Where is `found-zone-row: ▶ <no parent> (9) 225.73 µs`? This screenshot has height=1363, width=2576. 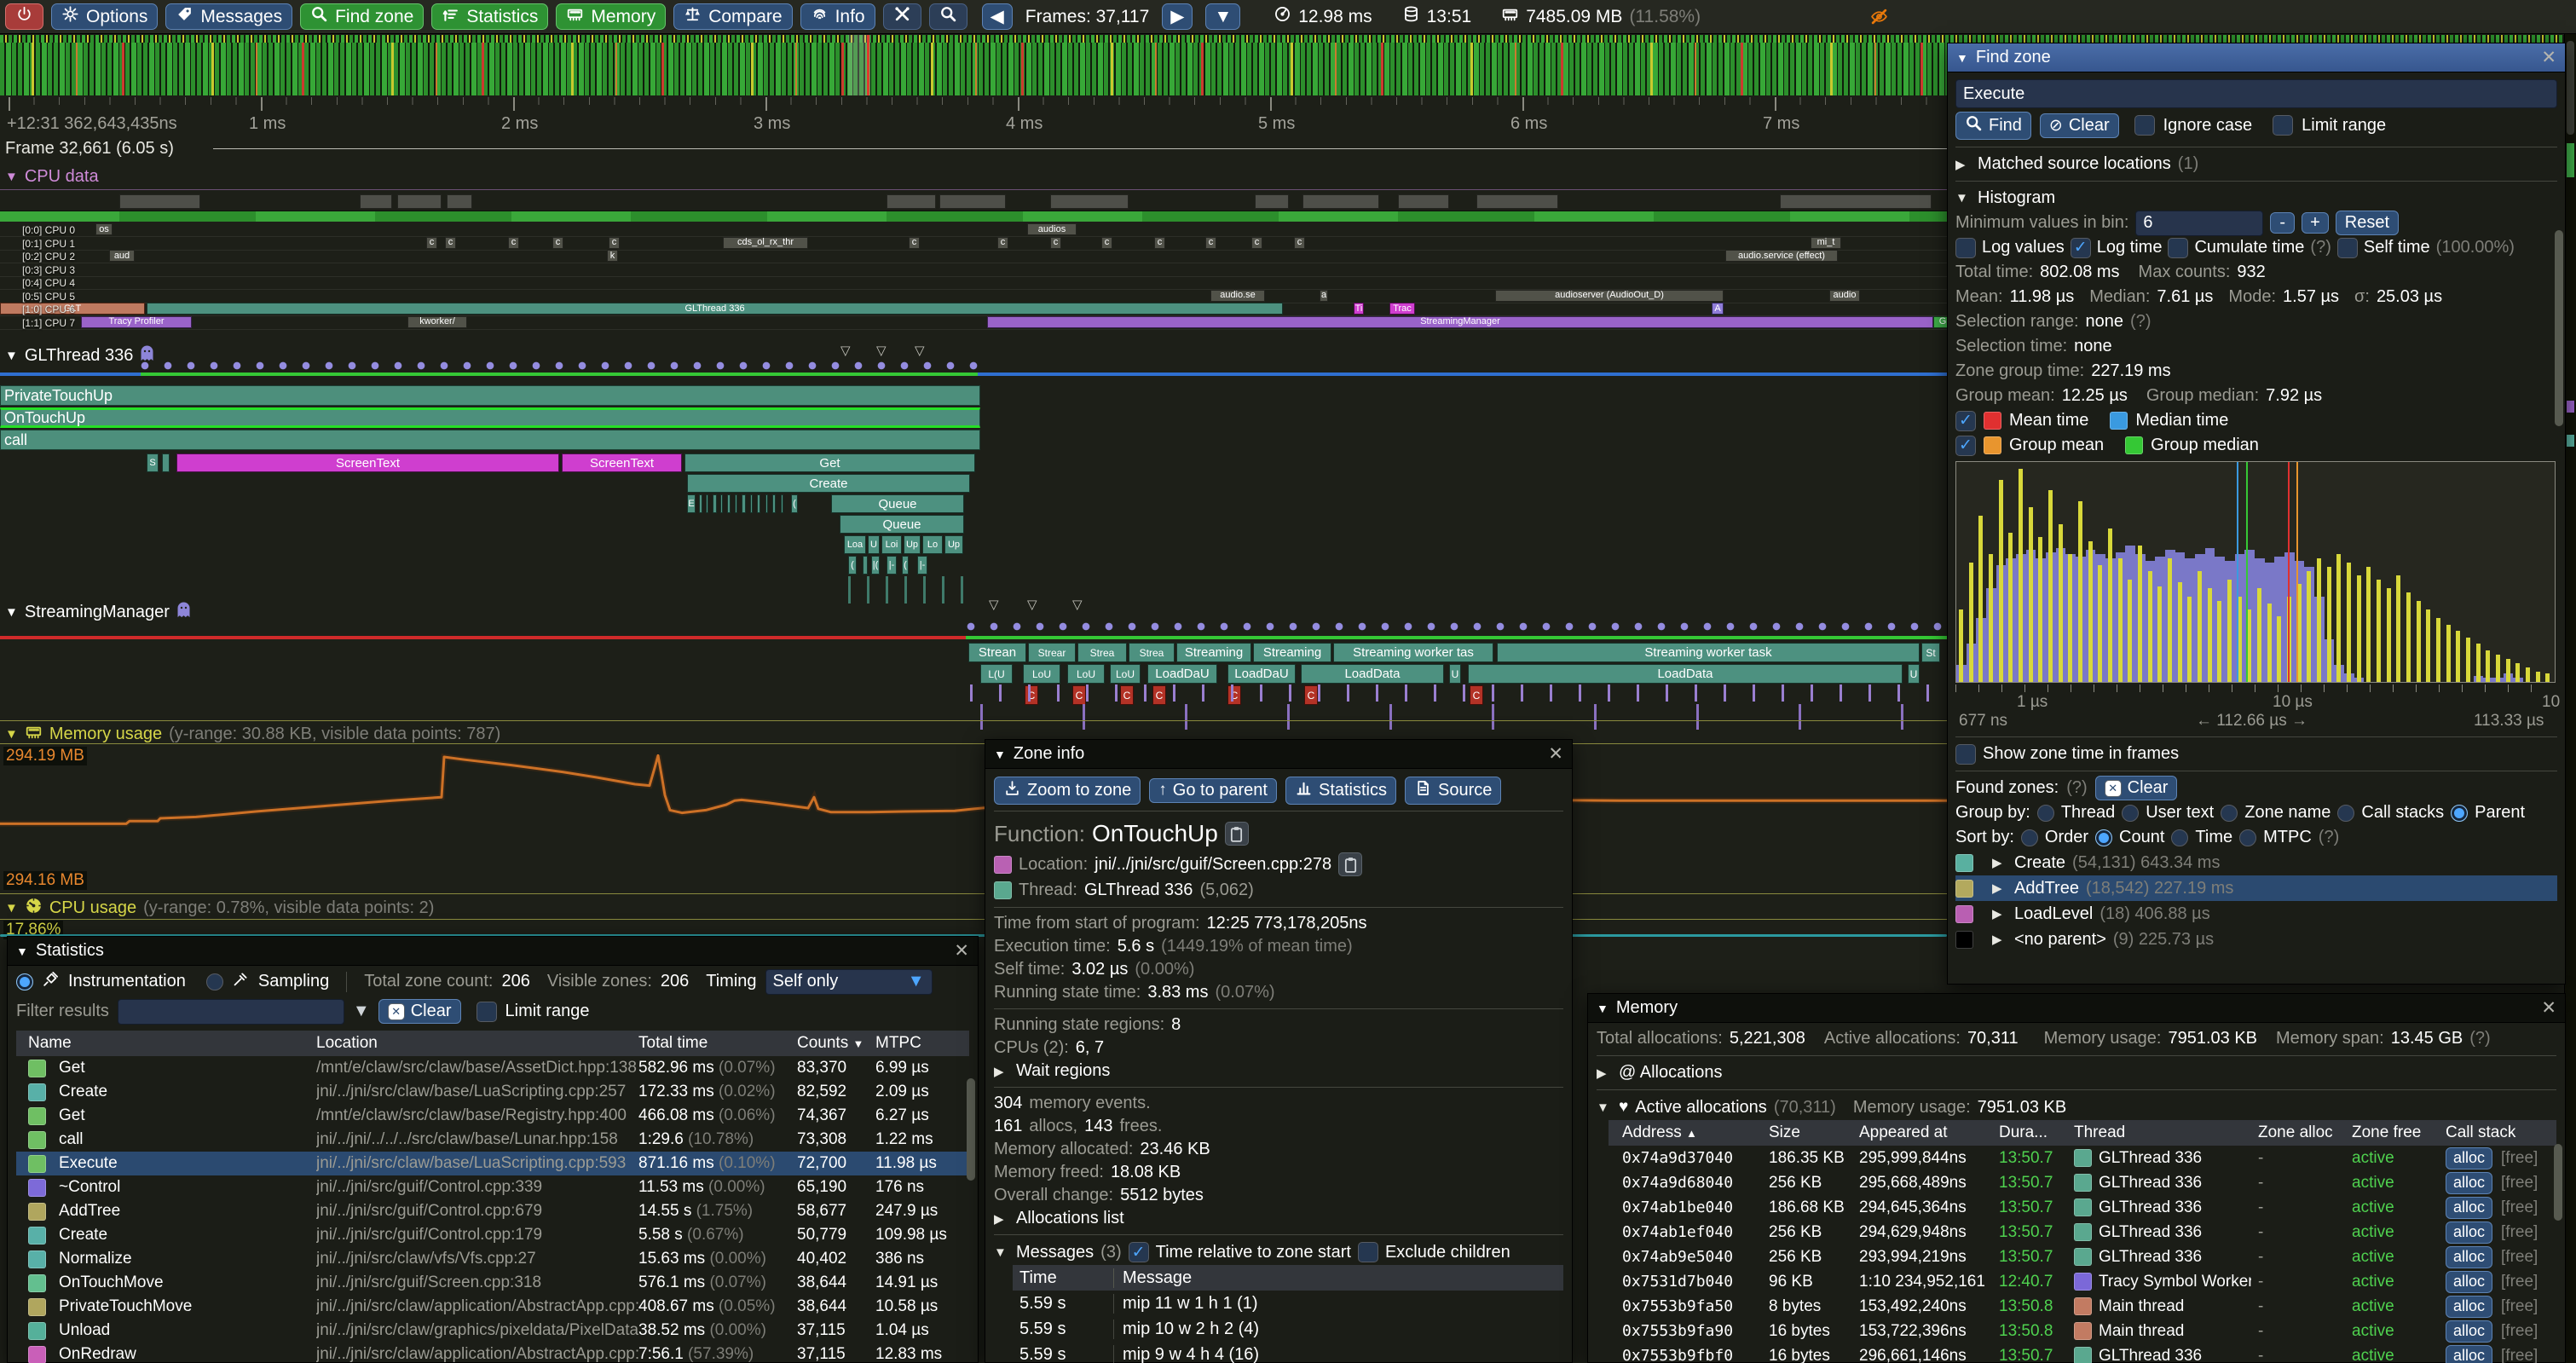
found-zone-row: ▶ <no parent> (9) 225.73 µs is located at coordinates (2256, 939).